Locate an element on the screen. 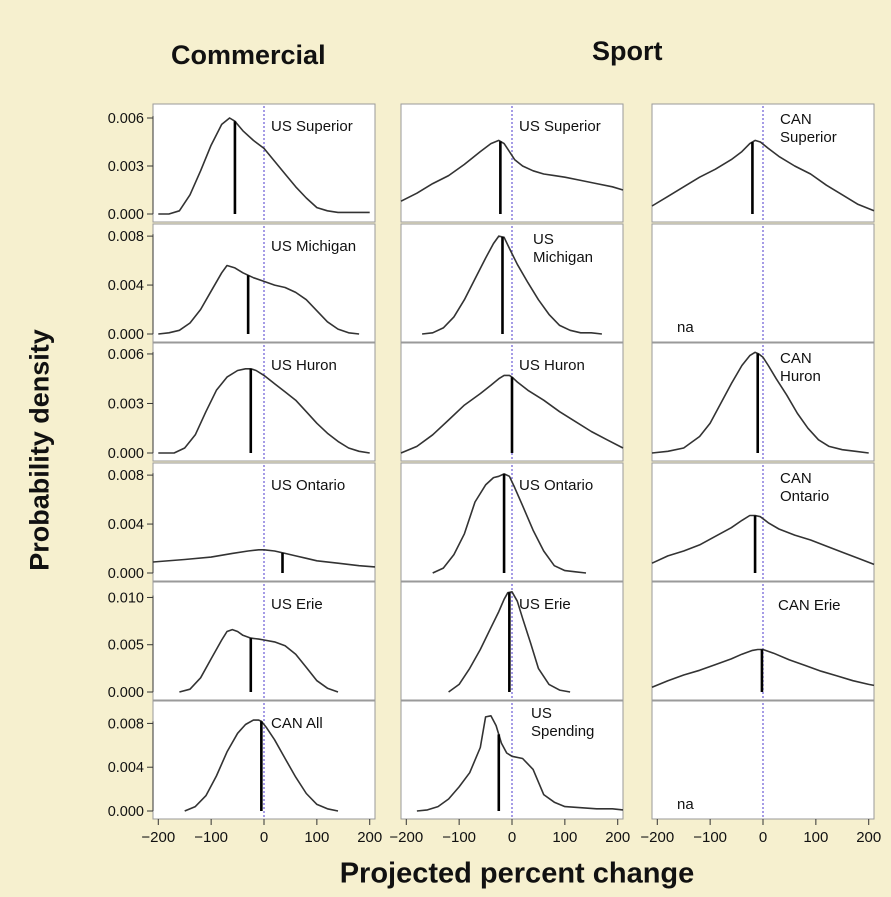 This screenshot has height=897, width=891. panel-label: Superior is located at coordinates (808, 137).